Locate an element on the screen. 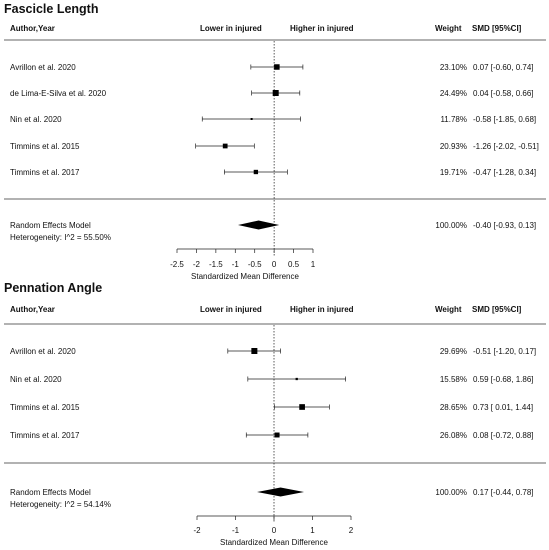 The width and height of the screenshot is (549, 550). study-weight: 15.58% is located at coordinates (453, 379).